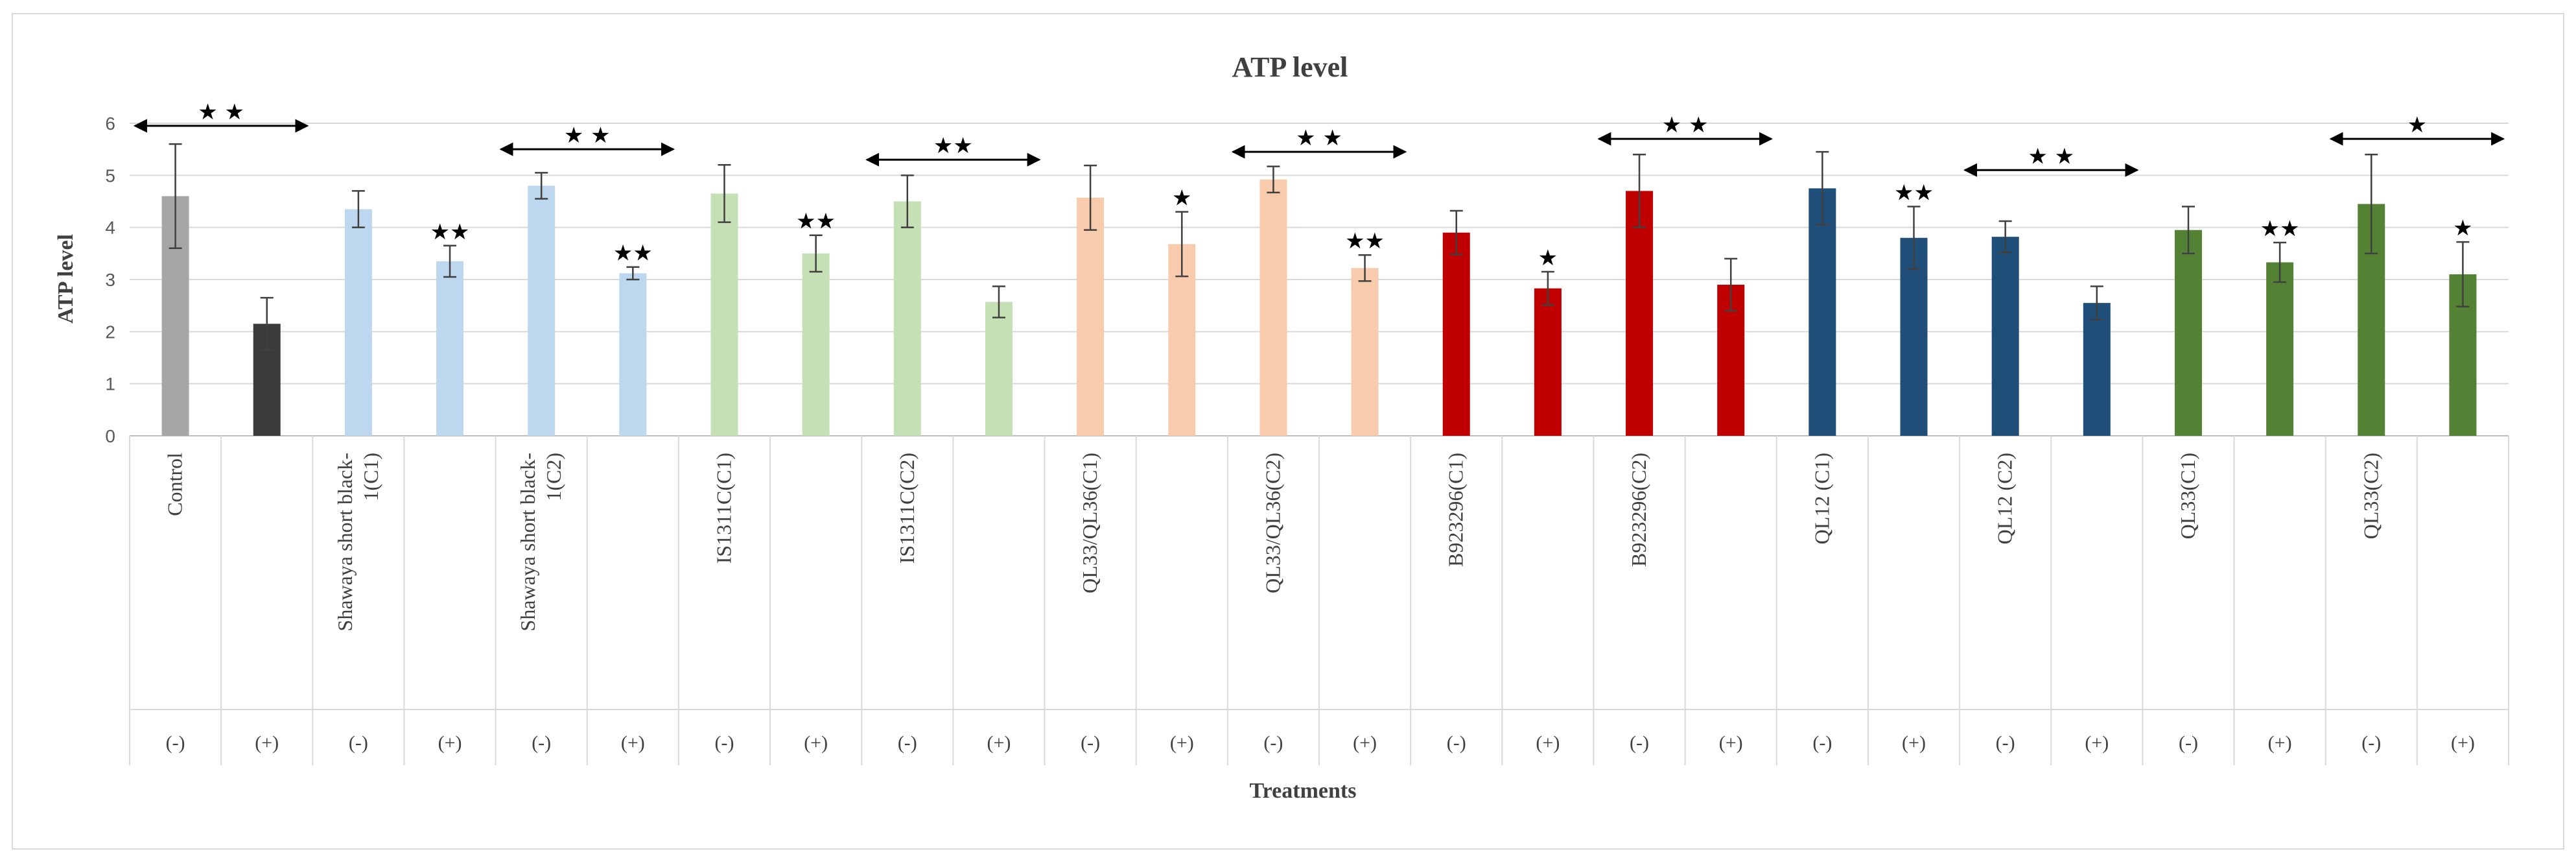 This screenshot has width=2576, height=858. What do you see at coordinates (357, 542) in the screenshot?
I see `category-label: Shawaya short black- 1(C1)` at bounding box center [357, 542].